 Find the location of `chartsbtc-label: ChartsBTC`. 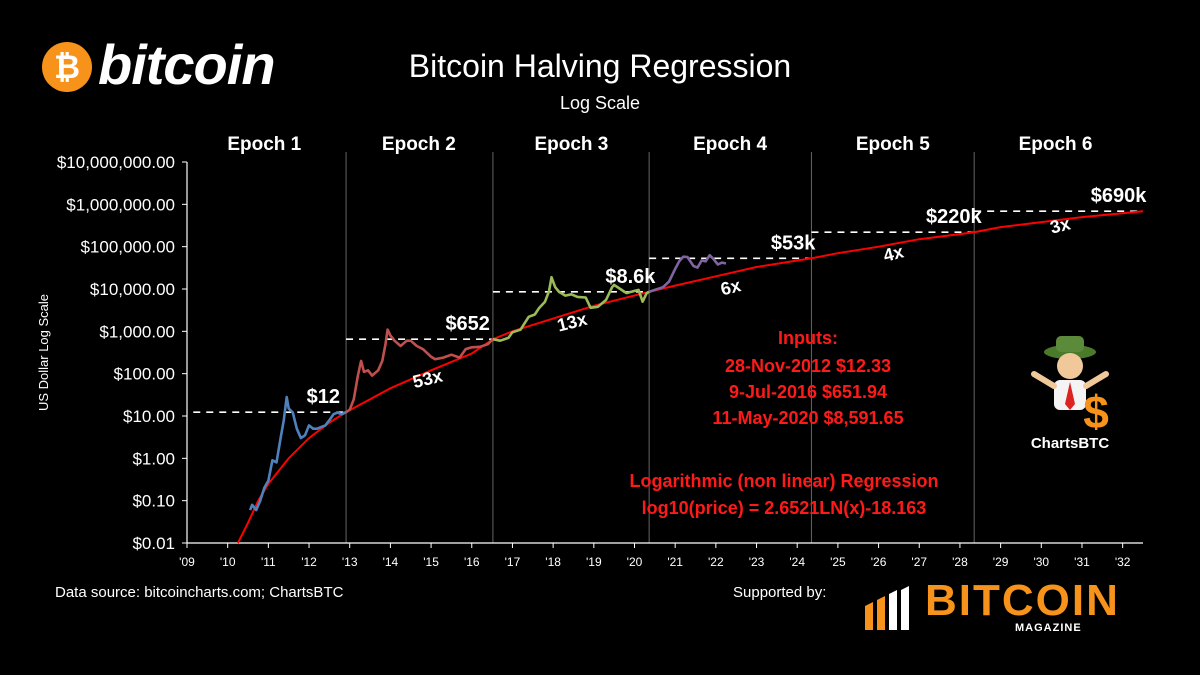

chartsbtc-label: ChartsBTC is located at coordinates (1070, 443).